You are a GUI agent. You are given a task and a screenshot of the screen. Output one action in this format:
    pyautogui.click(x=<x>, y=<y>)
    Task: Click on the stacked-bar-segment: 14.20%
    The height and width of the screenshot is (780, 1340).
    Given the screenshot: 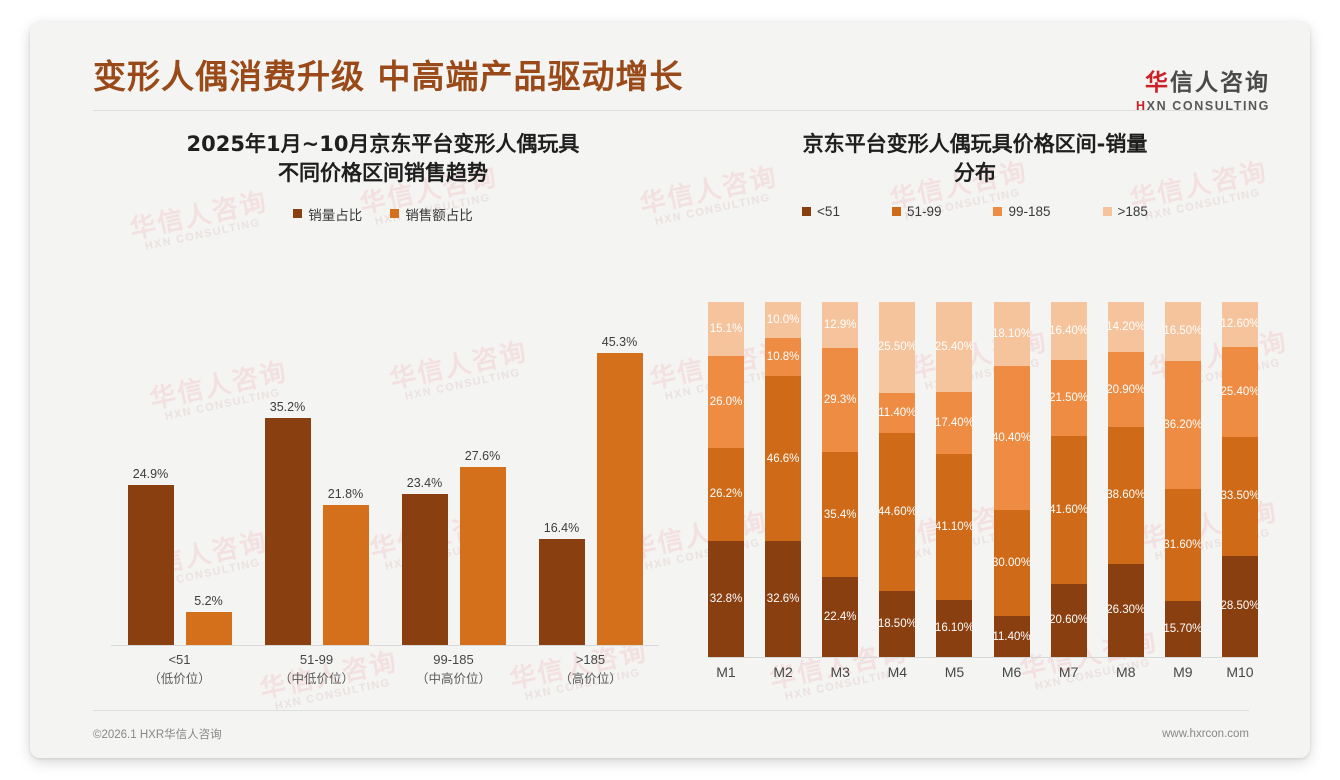 What is the action you would take?
    pyautogui.click(x=1125, y=327)
    